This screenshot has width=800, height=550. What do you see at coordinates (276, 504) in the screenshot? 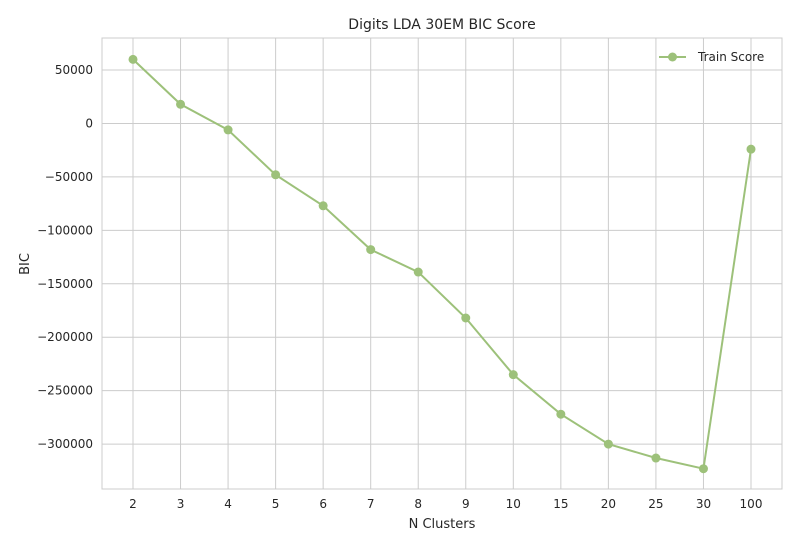
I see `x-tick-label: 5` at bounding box center [276, 504].